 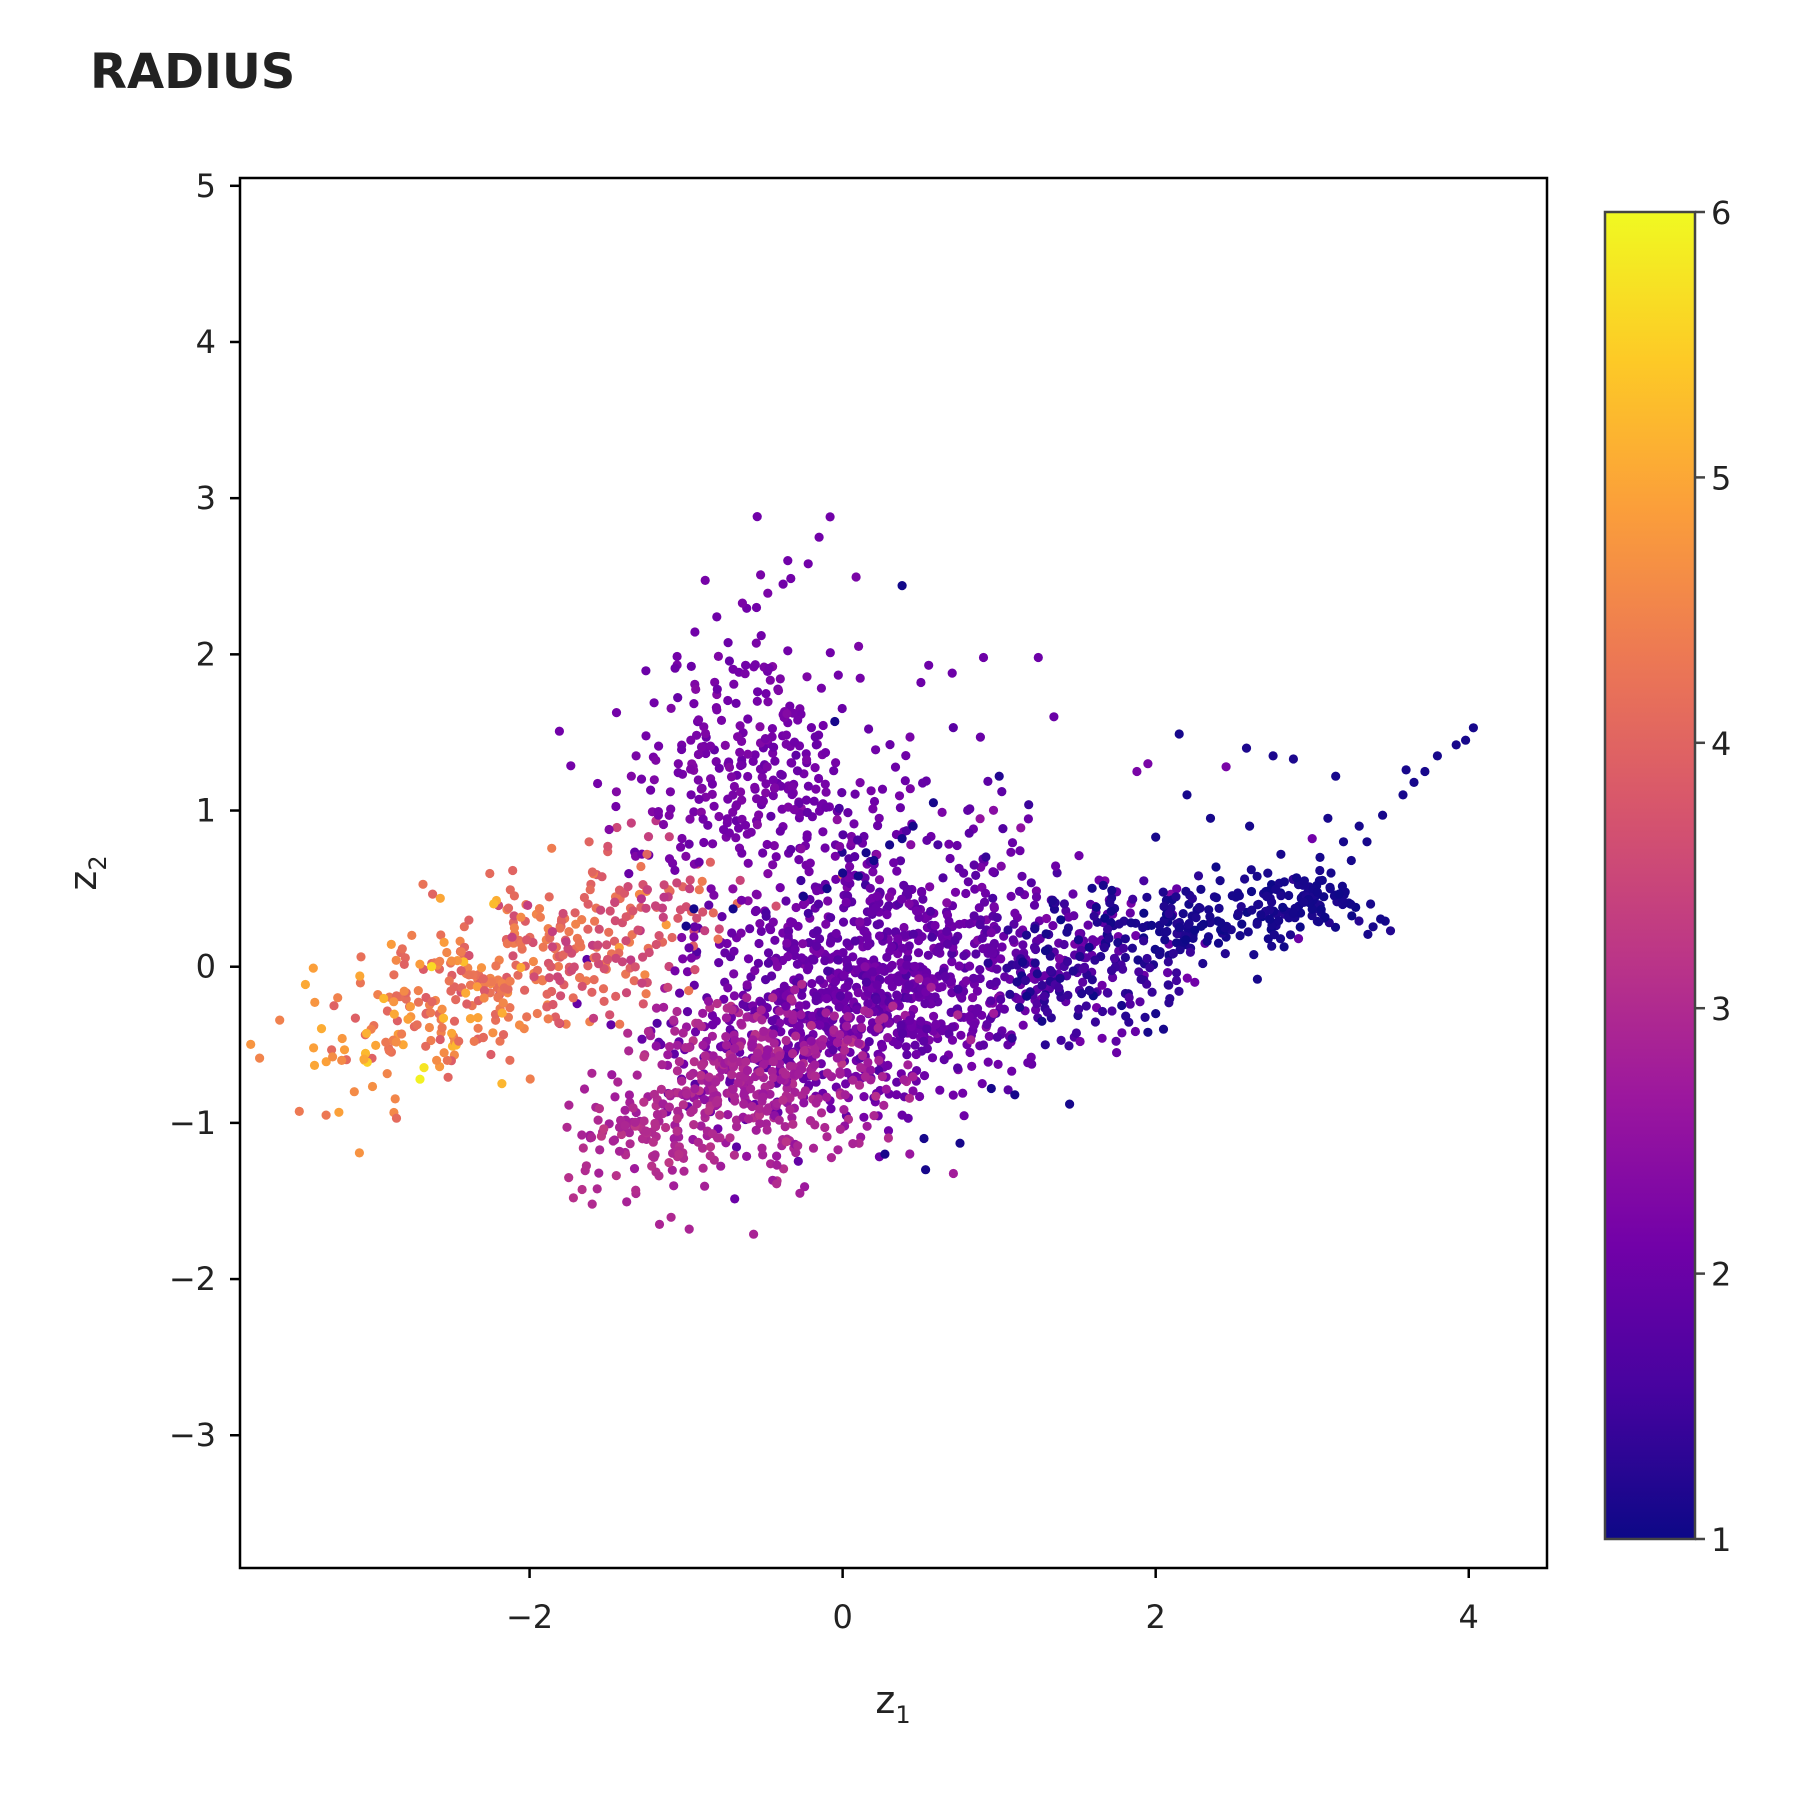 What do you see at coordinates (842, 1617) in the screenshot?
I see `x-tick-label: 0` at bounding box center [842, 1617].